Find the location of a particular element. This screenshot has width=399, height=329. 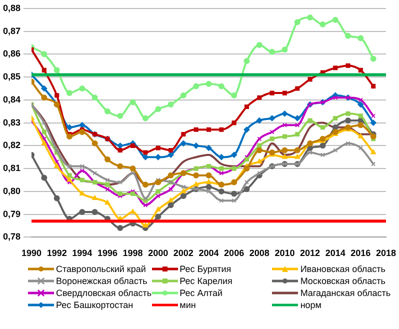

legend-label: Московская область is located at coordinates (343, 281).